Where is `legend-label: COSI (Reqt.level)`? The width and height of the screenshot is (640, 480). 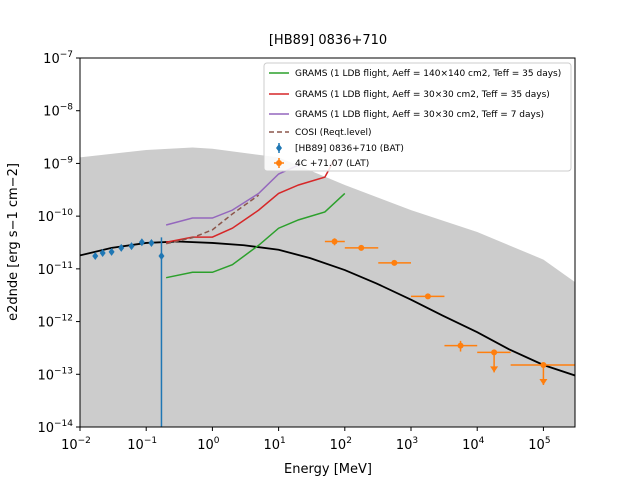 legend-label: COSI (Reqt.level) is located at coordinates (333, 133).